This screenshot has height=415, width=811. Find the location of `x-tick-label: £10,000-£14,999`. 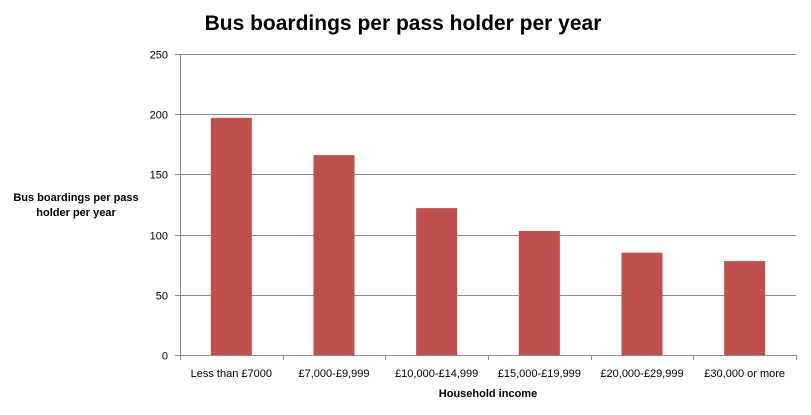

x-tick-label: £10,000-£14,999 is located at coordinates (436, 374).